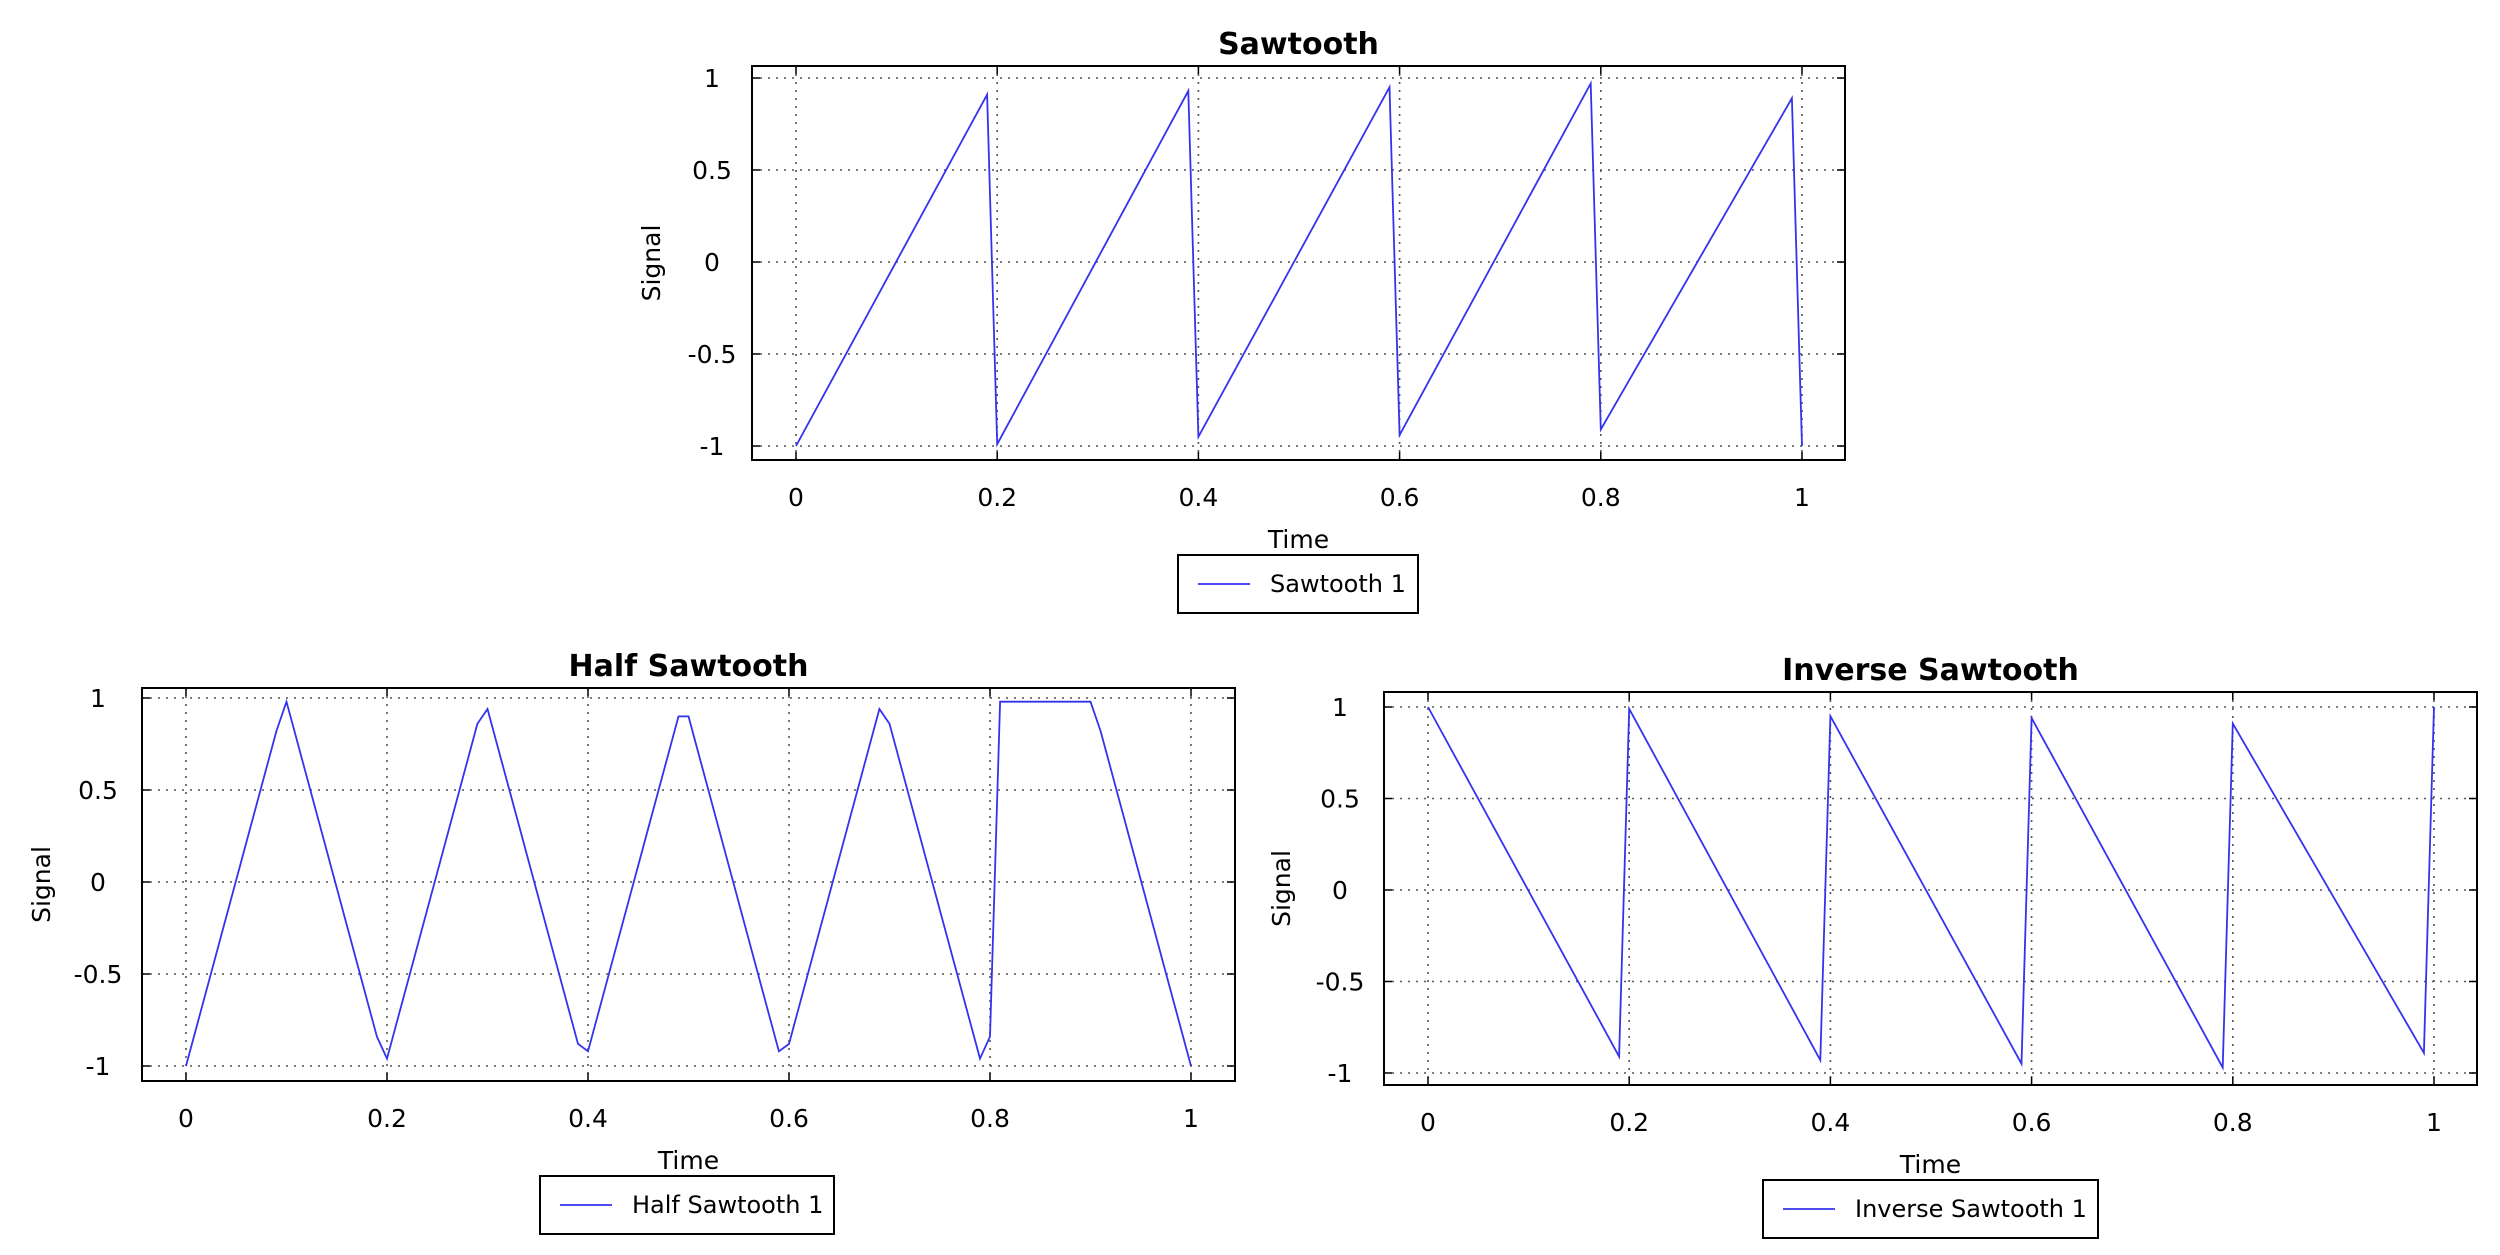  I want to click on chart-title: Sawtooth, so click(1298, 44).